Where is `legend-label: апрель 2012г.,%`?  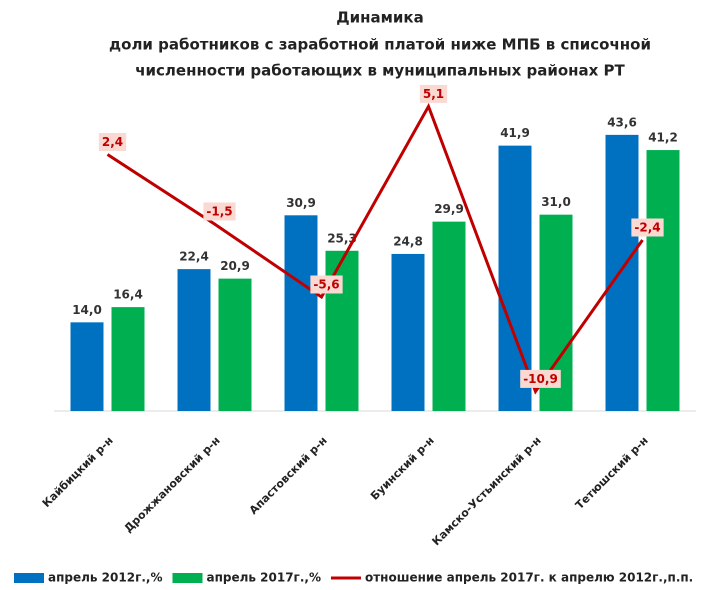 legend-label: апрель 2012г.,% is located at coordinates (105, 578).